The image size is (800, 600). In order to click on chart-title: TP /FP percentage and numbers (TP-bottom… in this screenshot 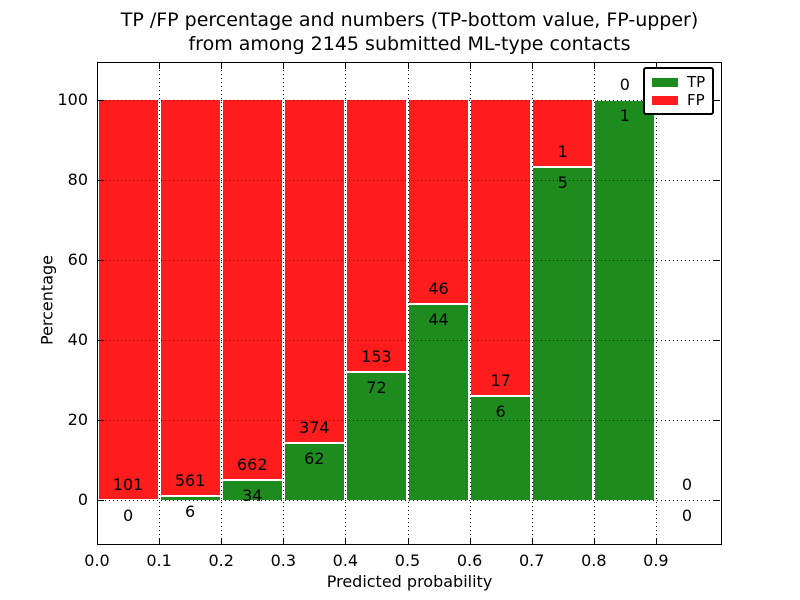, I will do `click(409, 32)`.